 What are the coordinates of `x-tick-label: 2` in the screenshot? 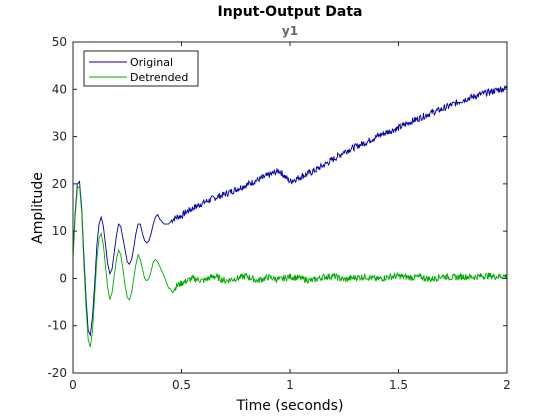 It's located at (507, 385).